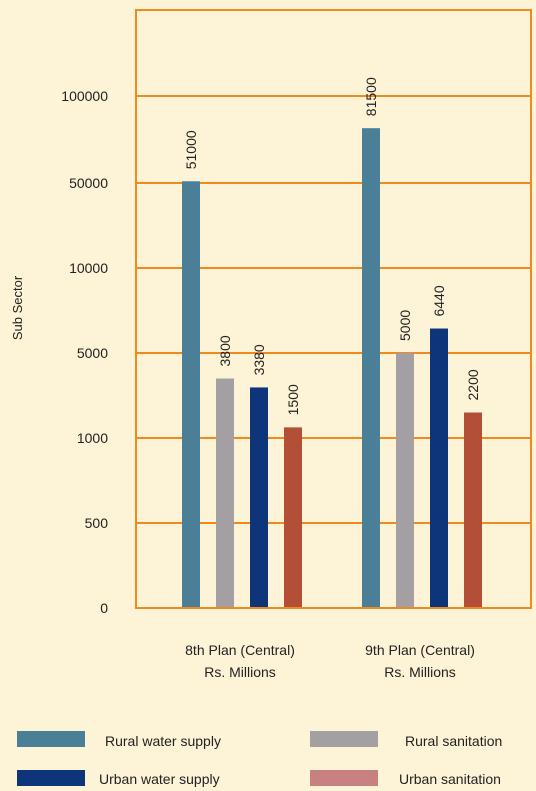  I want to click on y-tick-label: 500, so click(97, 523).